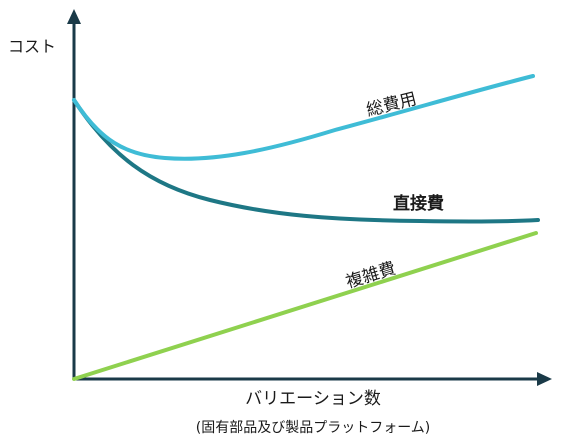 The image size is (573, 447). Describe the element at coordinates (313, 399) in the screenshot. I see `x-axis-label: バリエーション数` at that location.